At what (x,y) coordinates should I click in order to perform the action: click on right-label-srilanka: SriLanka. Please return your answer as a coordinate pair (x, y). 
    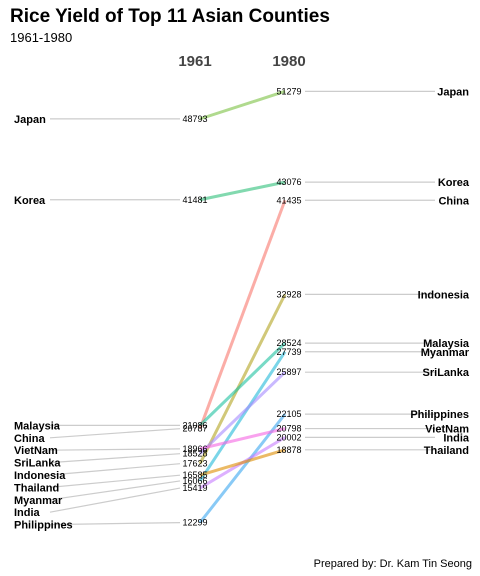
    Looking at the image, I should click on (446, 373).